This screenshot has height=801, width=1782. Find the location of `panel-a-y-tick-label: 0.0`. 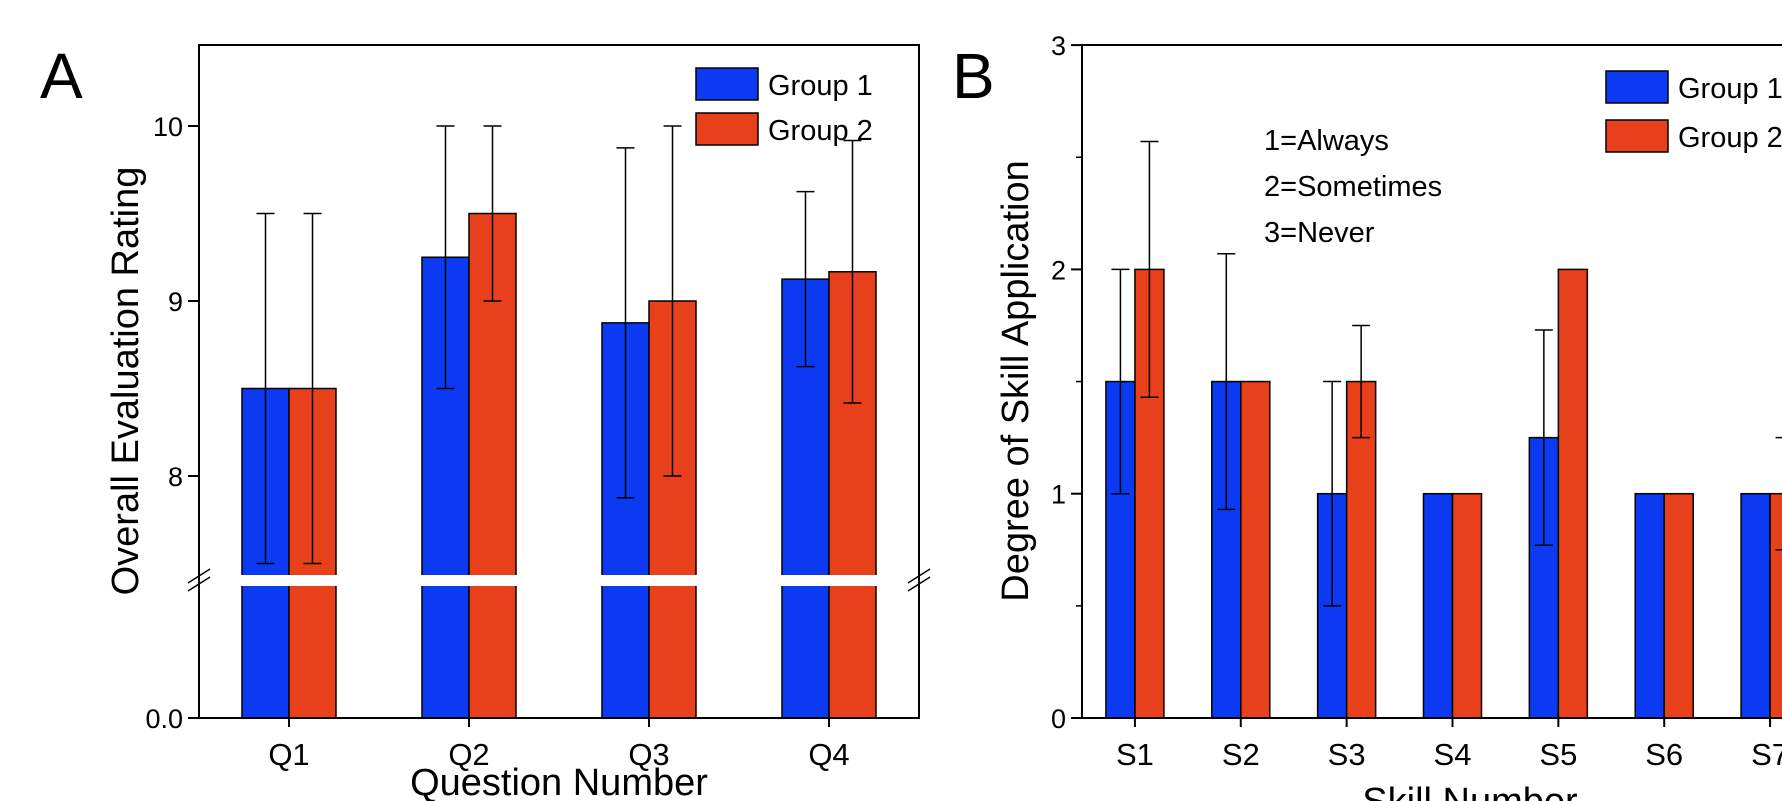

panel-a-y-tick-label: 0.0 is located at coordinates (164, 719).